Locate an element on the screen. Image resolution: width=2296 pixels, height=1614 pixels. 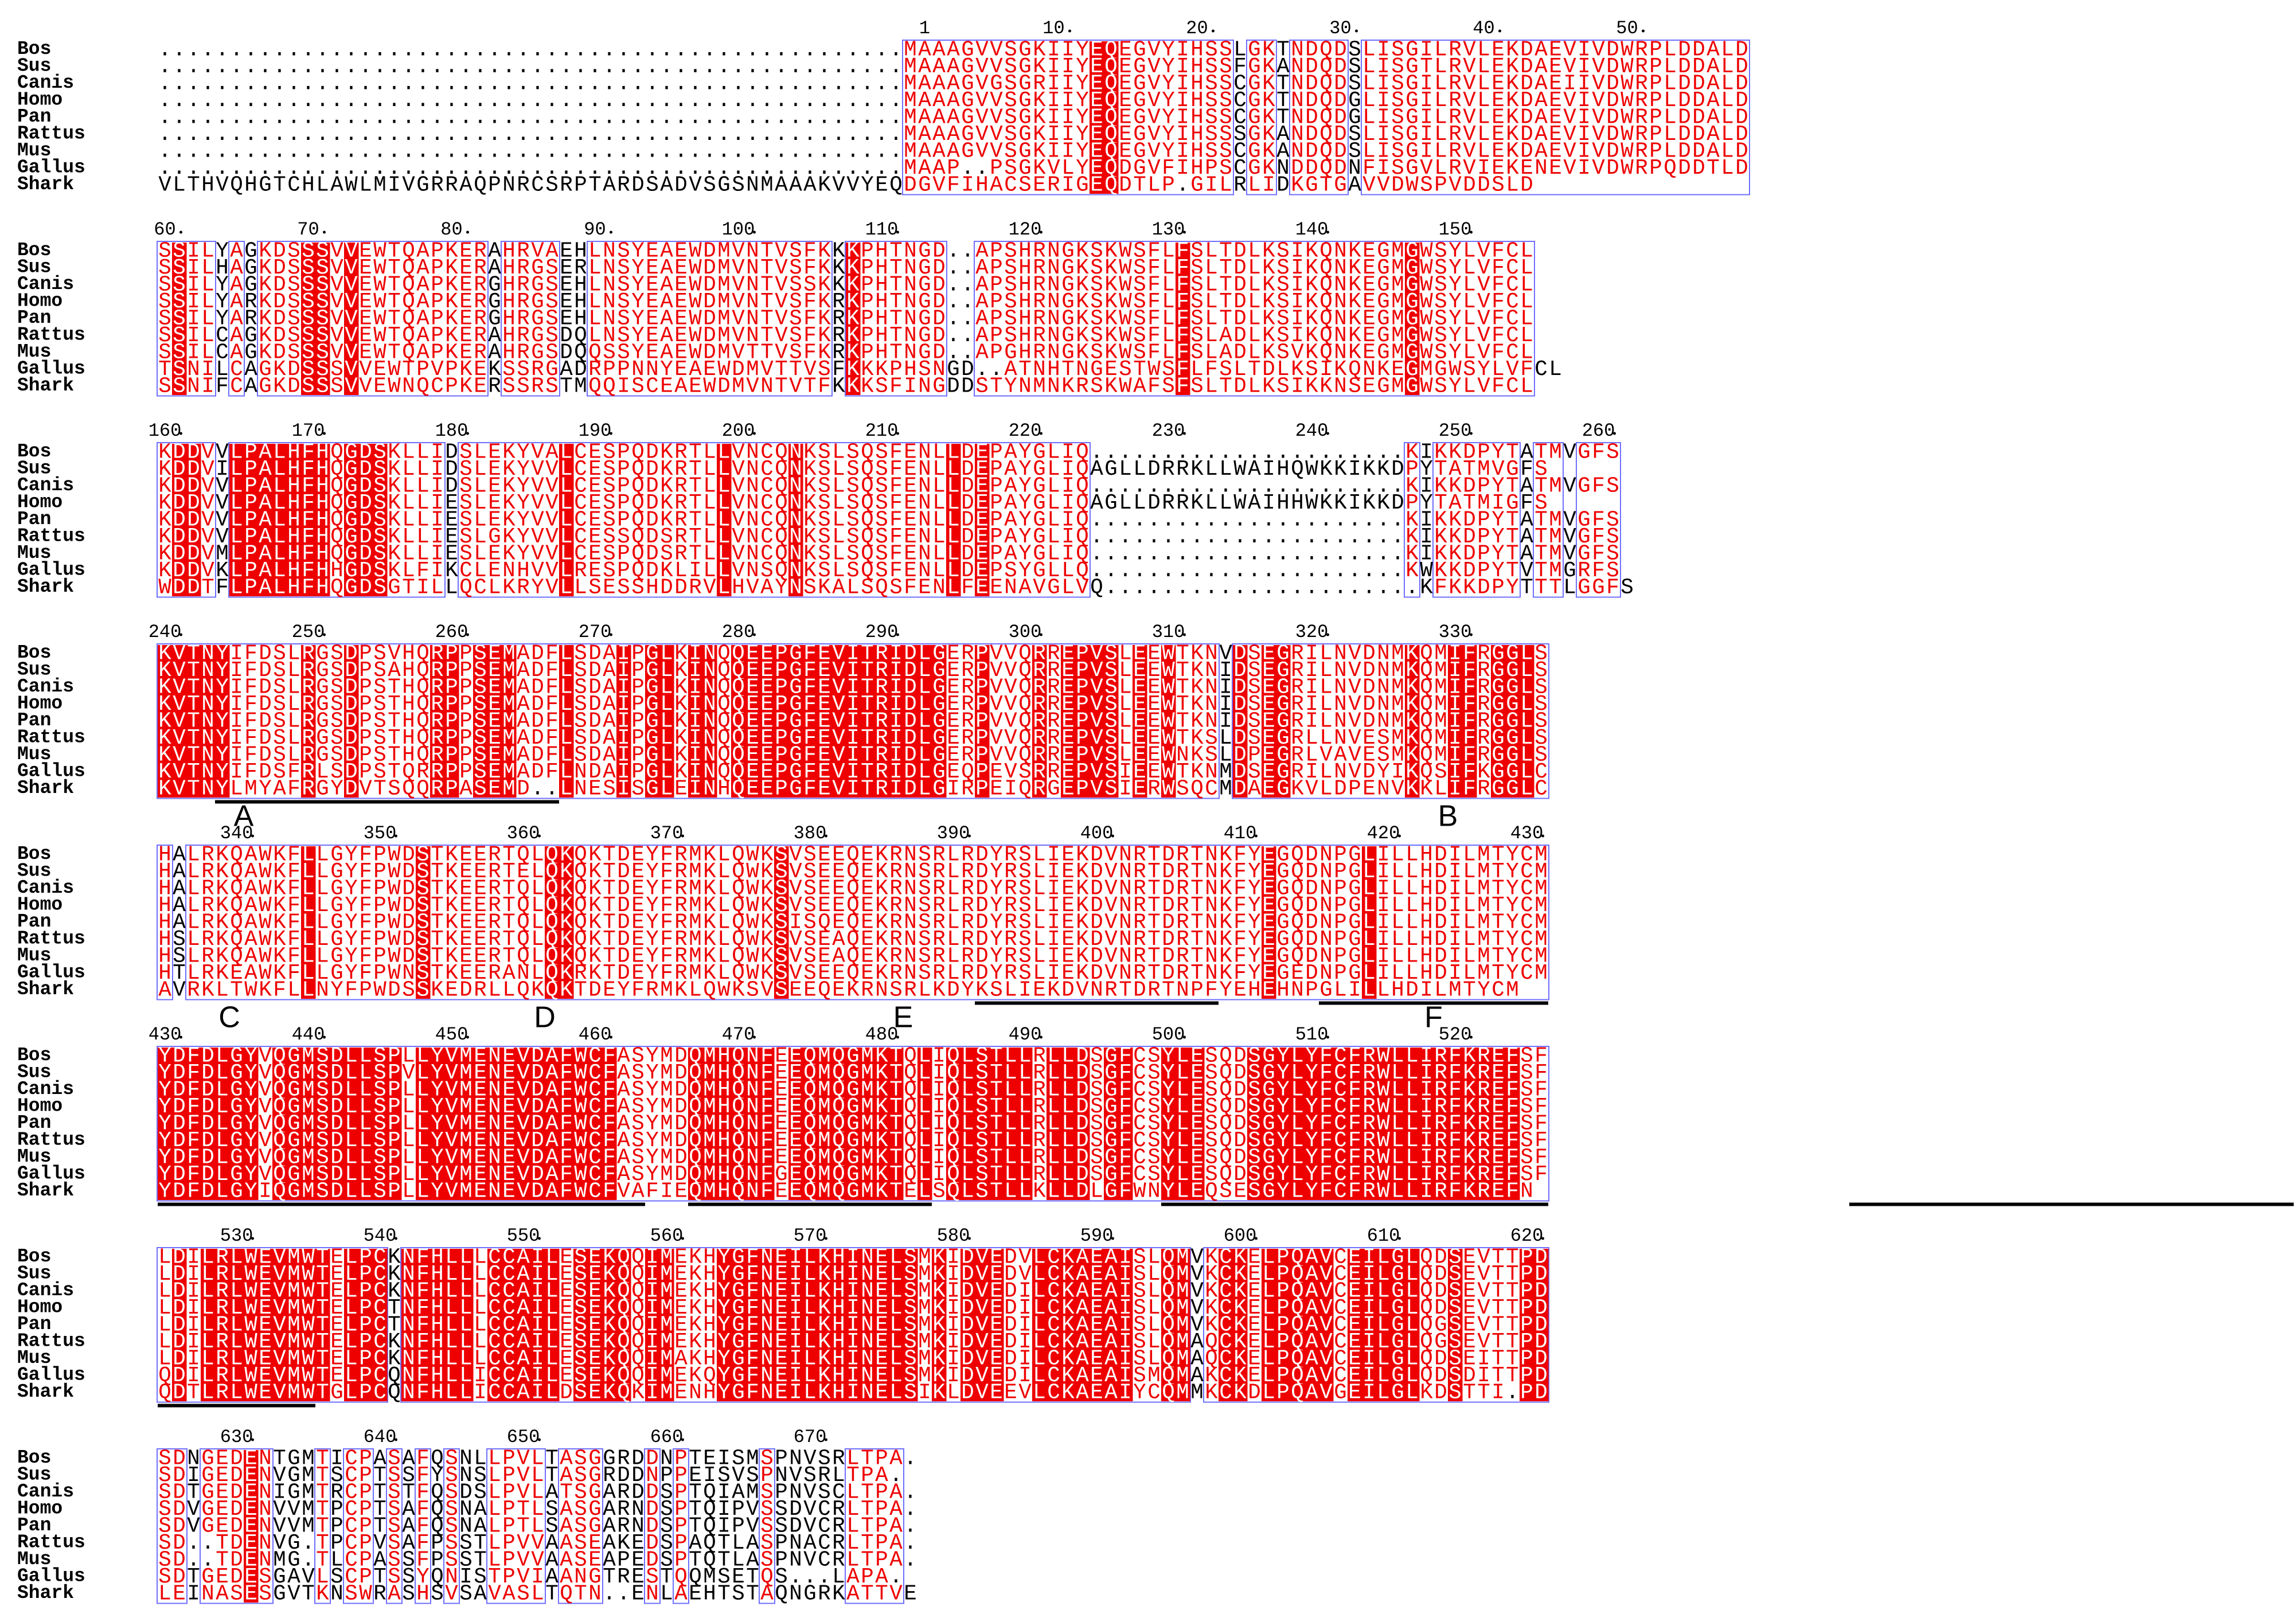
position-number: 30 is located at coordinates (1340, 28).